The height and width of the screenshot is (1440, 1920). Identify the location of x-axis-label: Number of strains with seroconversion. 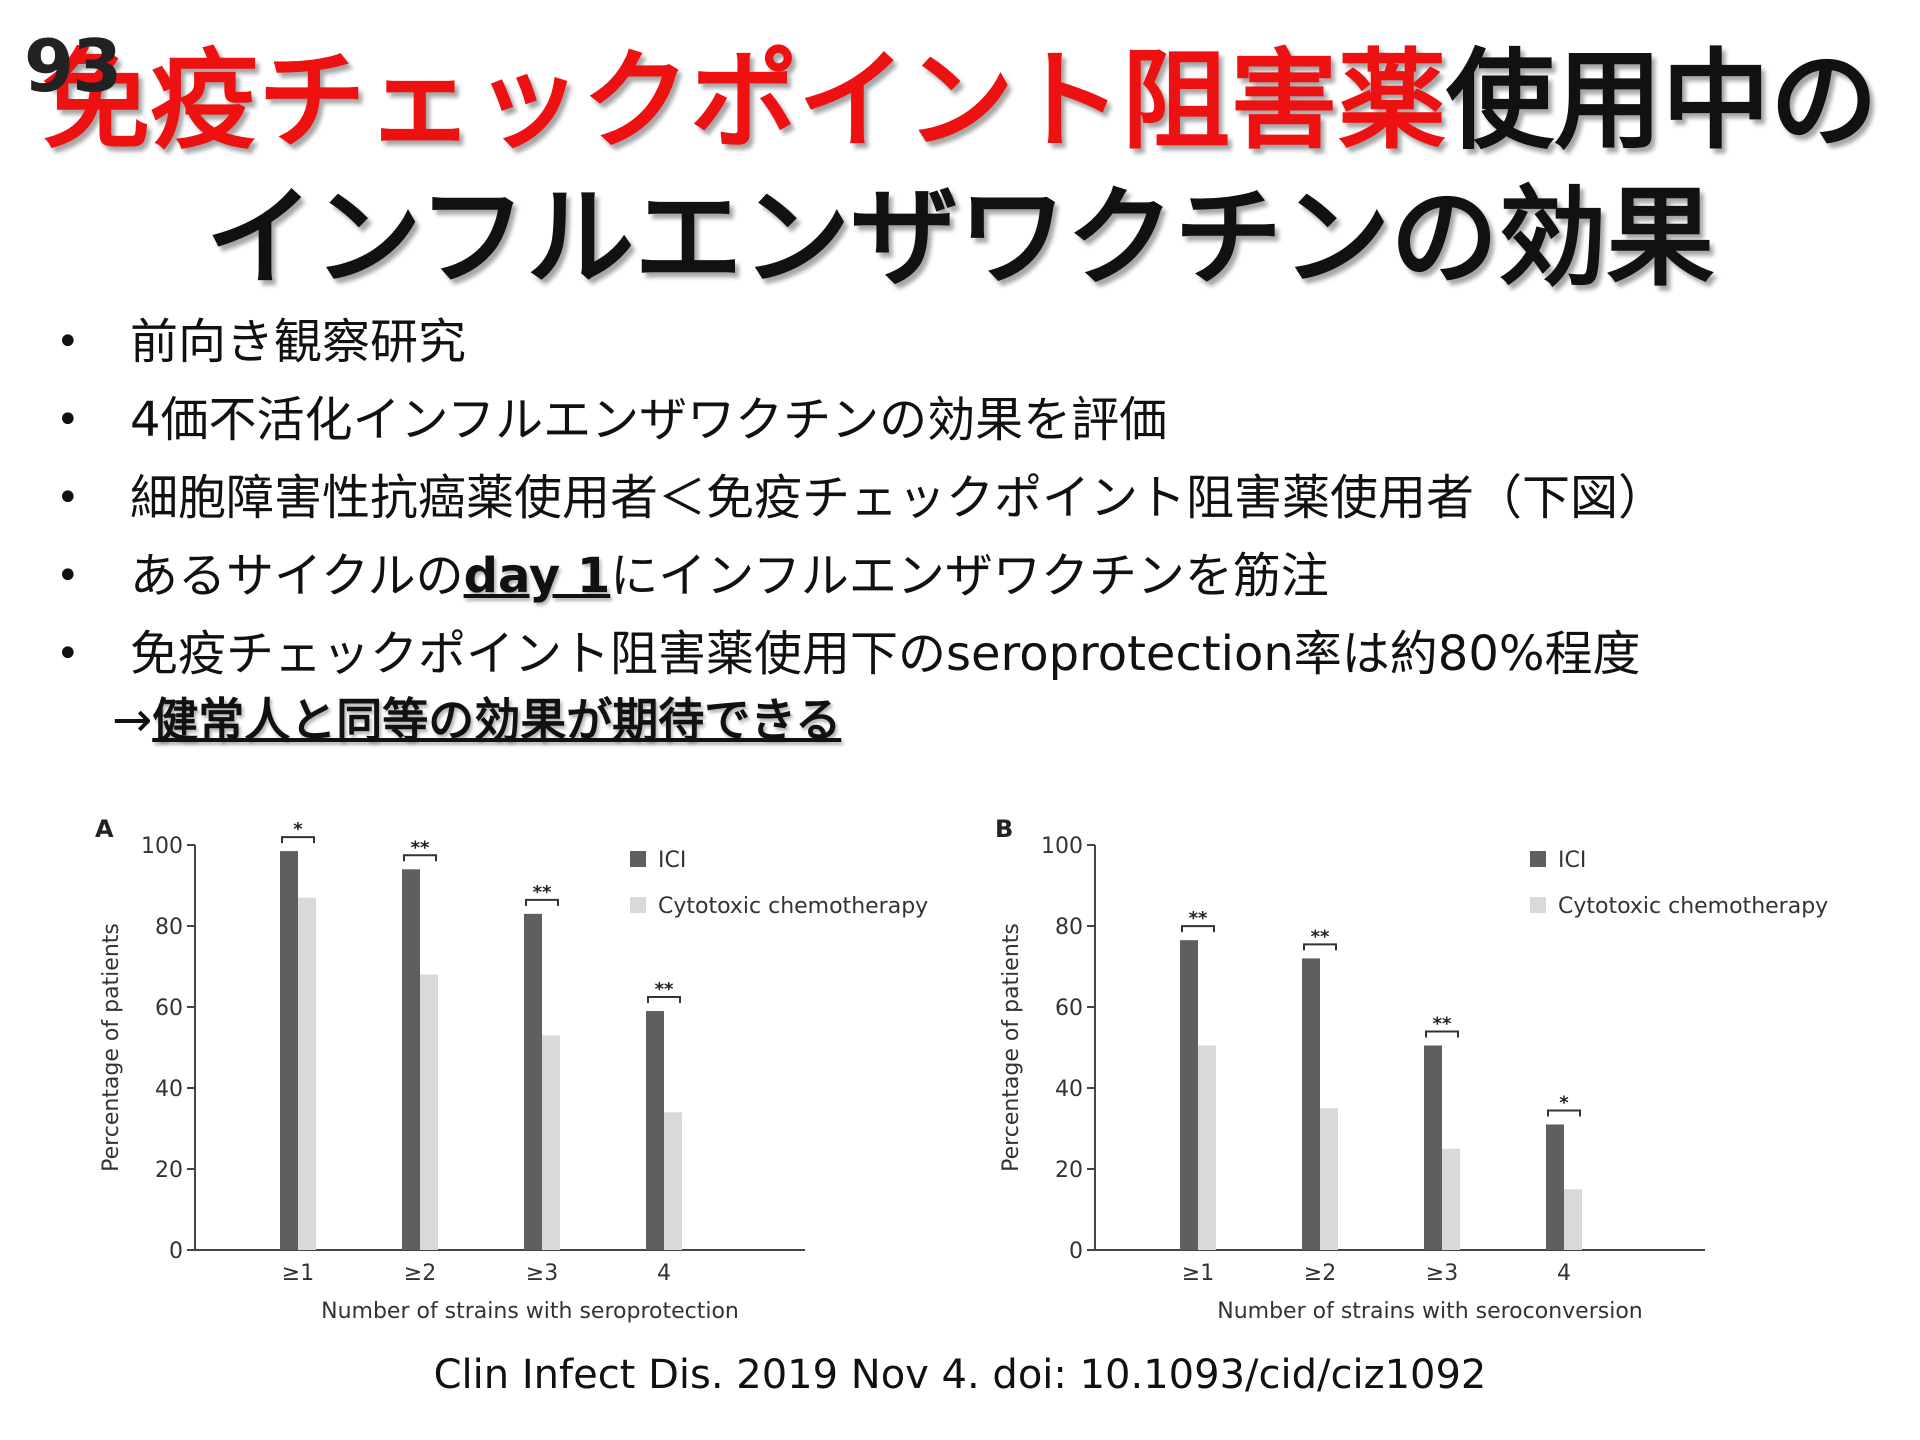
(1429, 1311).